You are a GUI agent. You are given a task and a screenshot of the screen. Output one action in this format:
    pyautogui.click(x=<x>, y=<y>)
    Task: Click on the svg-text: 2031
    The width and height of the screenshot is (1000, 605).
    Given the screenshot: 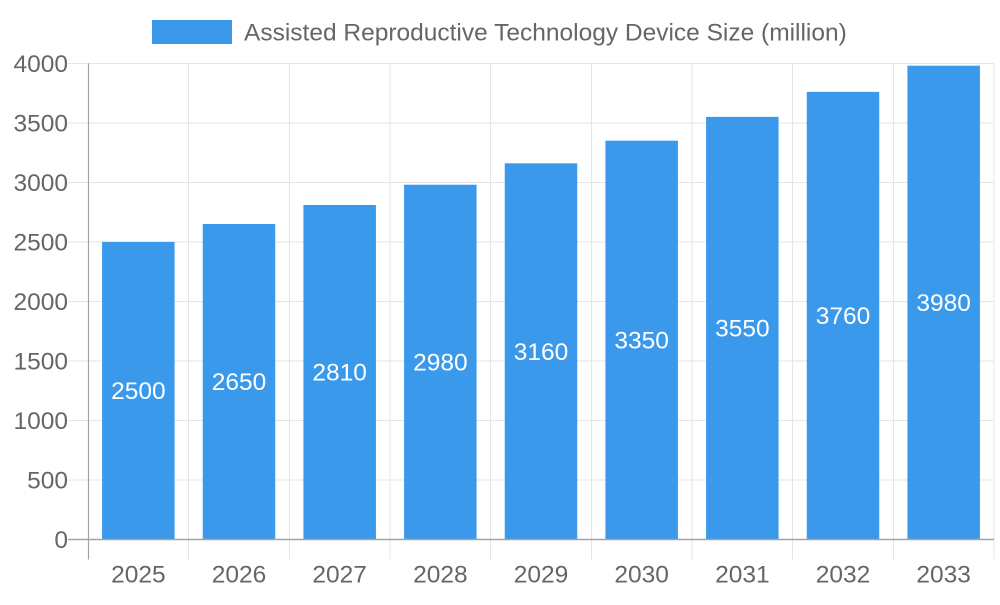 What is the action you would take?
    pyautogui.click(x=742, y=575)
    